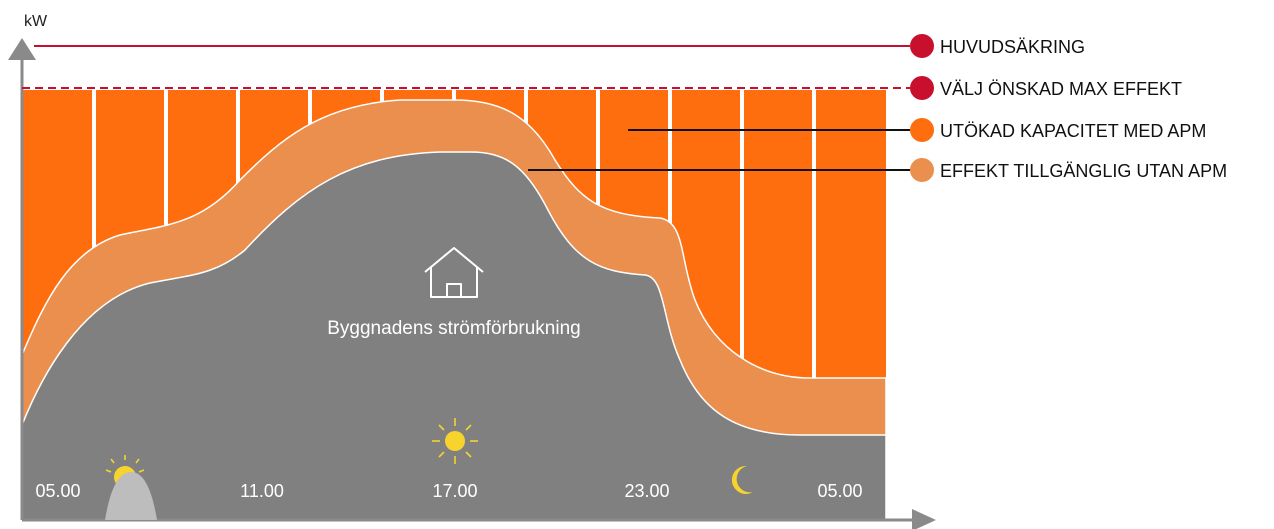  What do you see at coordinates (454, 491) in the screenshot?
I see `time-label: 17.00` at bounding box center [454, 491].